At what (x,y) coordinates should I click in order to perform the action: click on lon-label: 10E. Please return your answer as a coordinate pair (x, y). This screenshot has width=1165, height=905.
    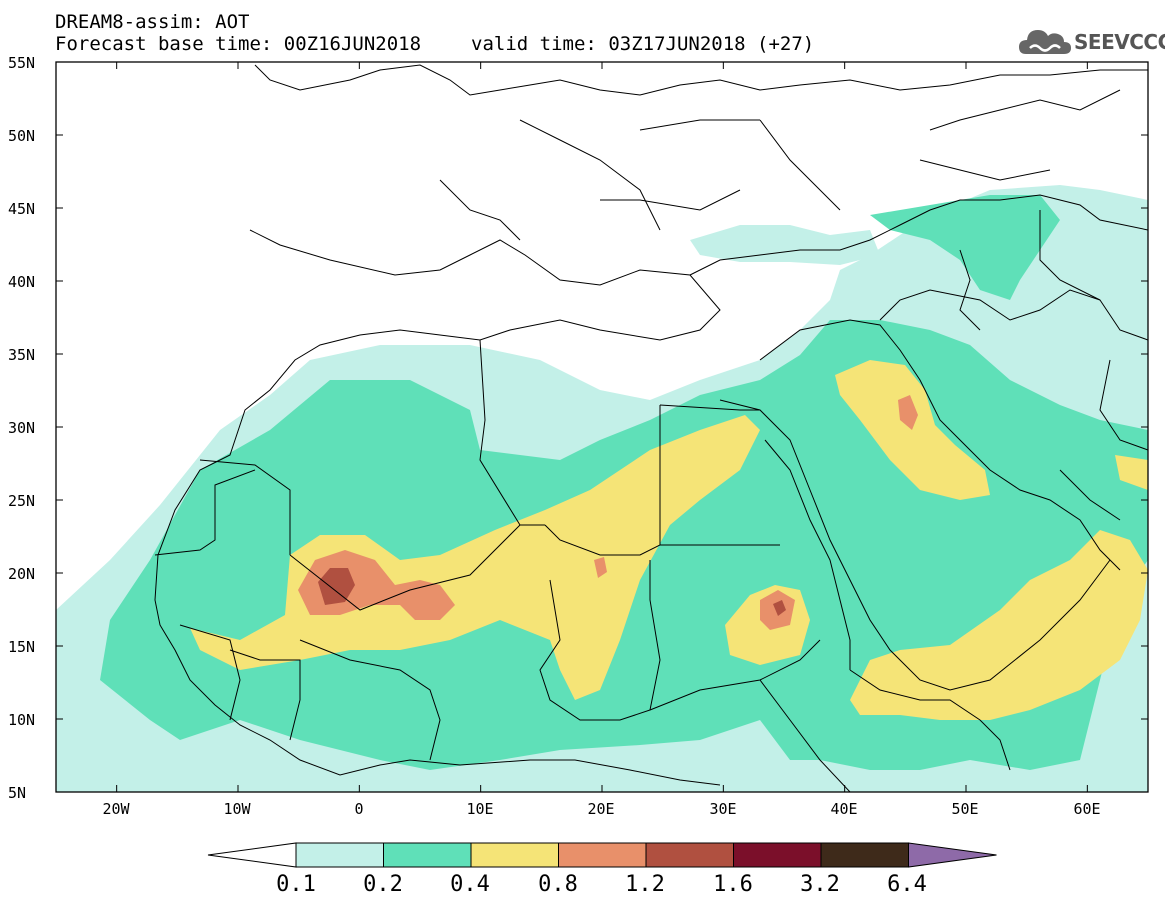
    Looking at the image, I should click on (480, 809).